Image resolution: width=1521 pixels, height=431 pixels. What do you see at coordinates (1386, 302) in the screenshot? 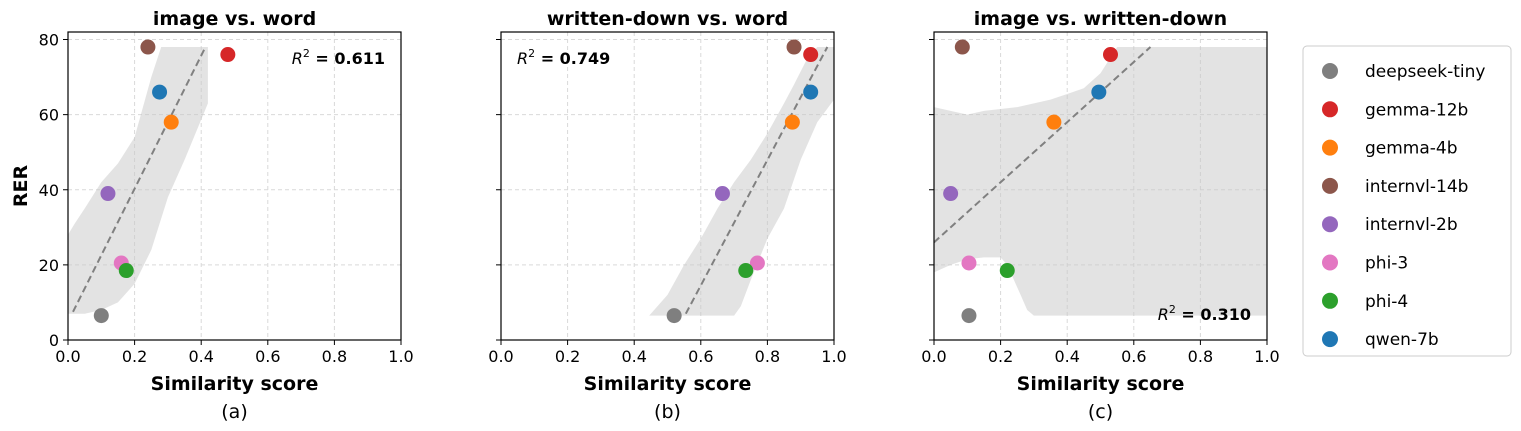
I see `legend-label-phi-4: phi-4` at bounding box center [1386, 302].